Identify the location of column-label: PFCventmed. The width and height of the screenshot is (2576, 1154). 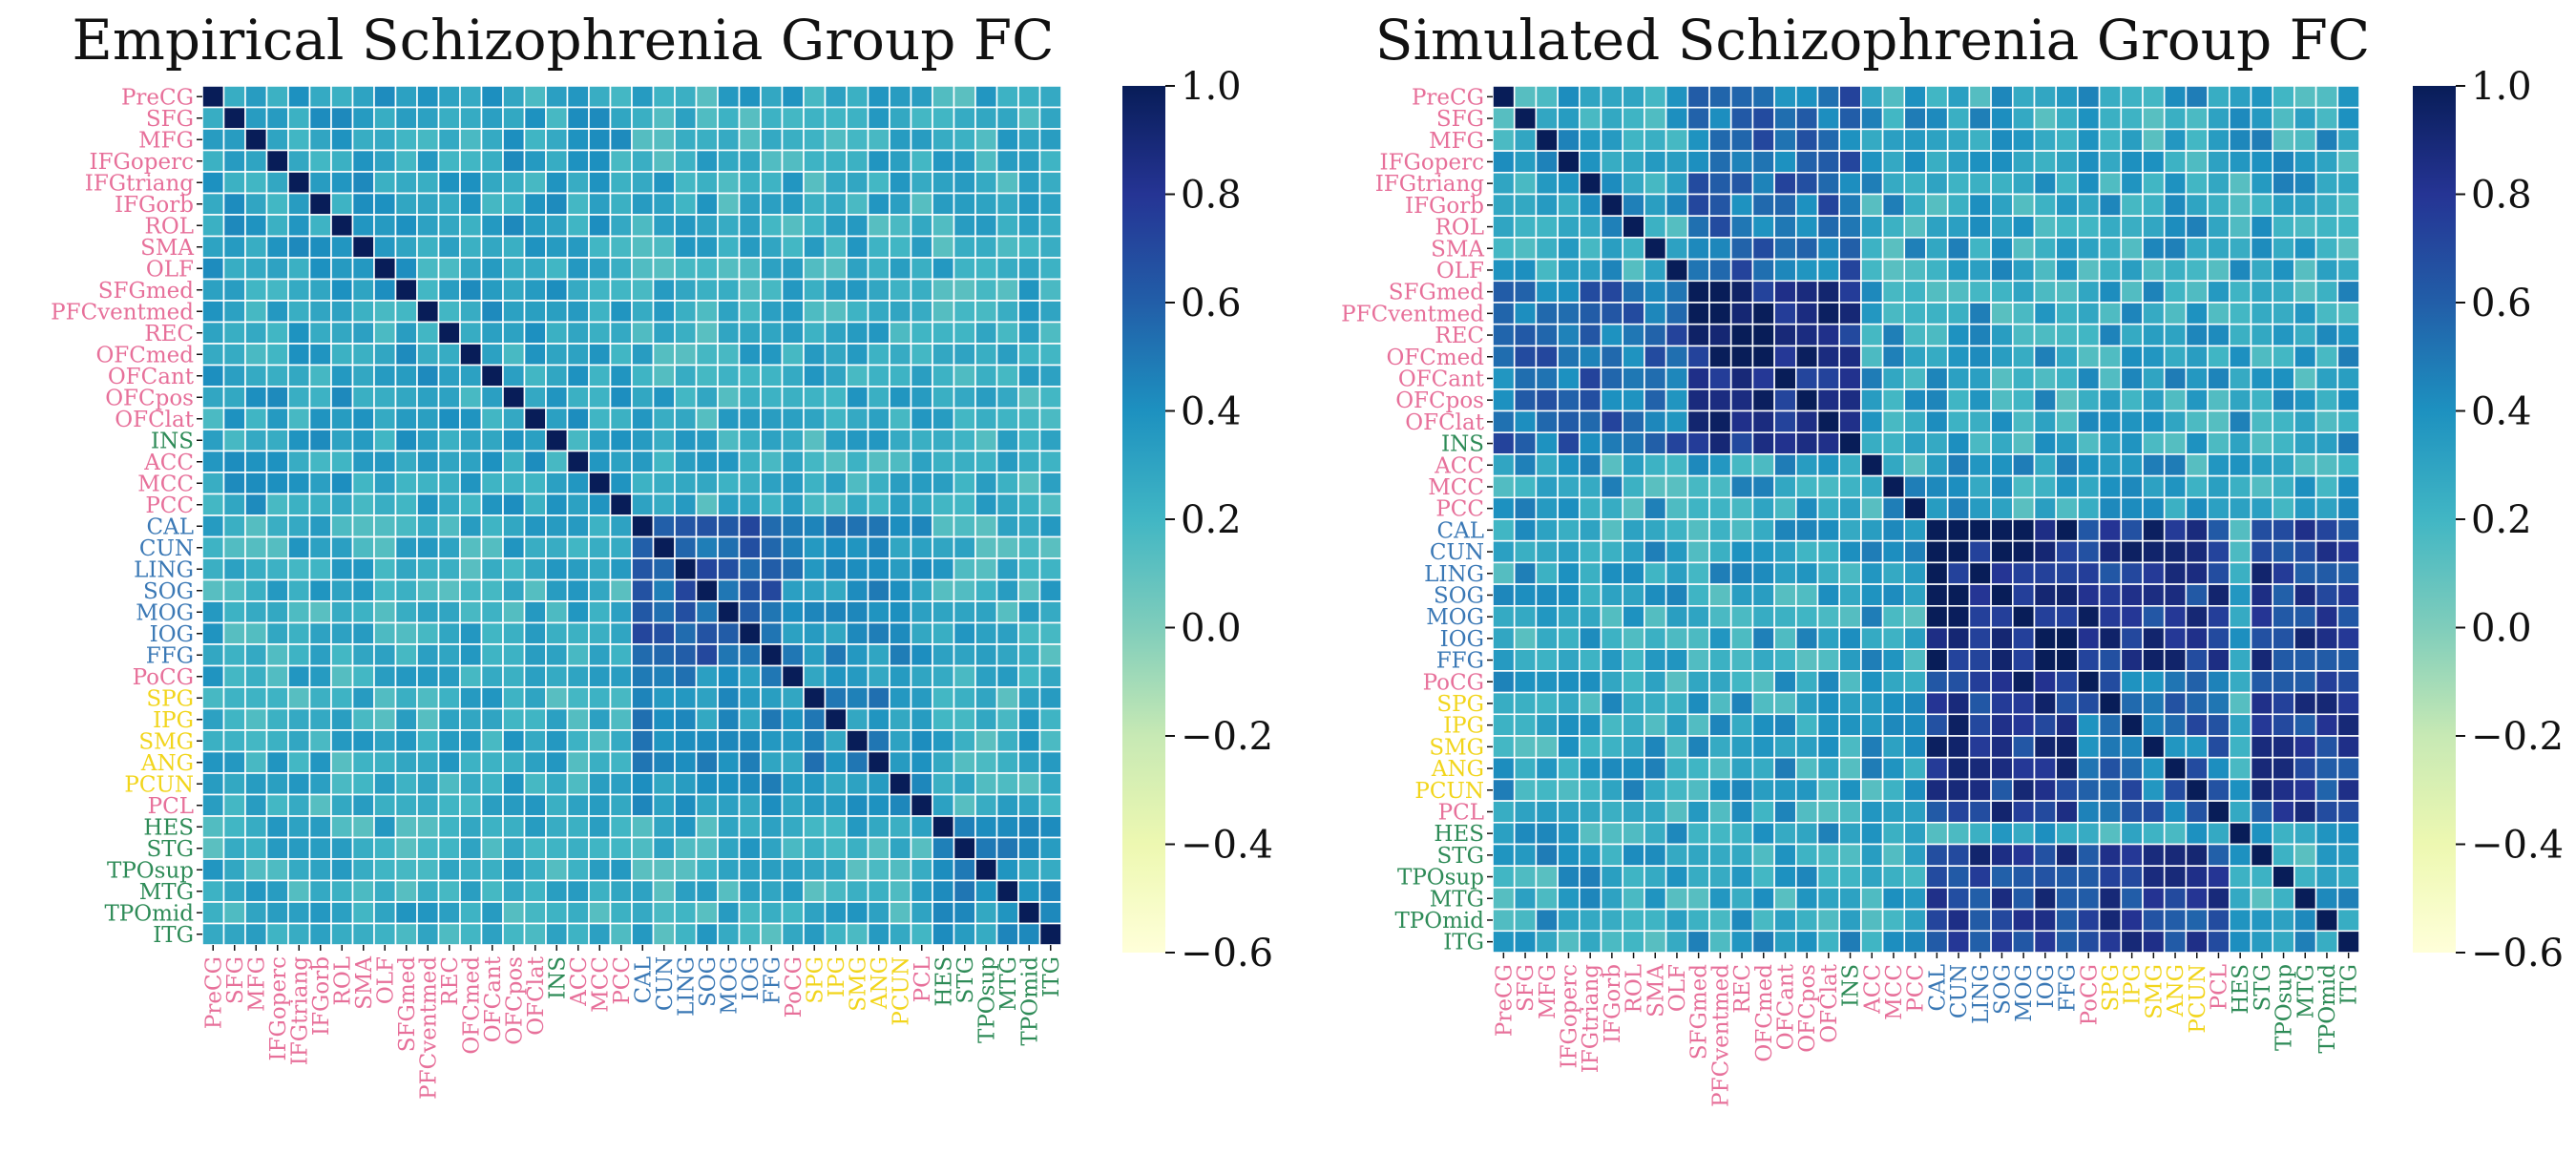
(428, 1028).